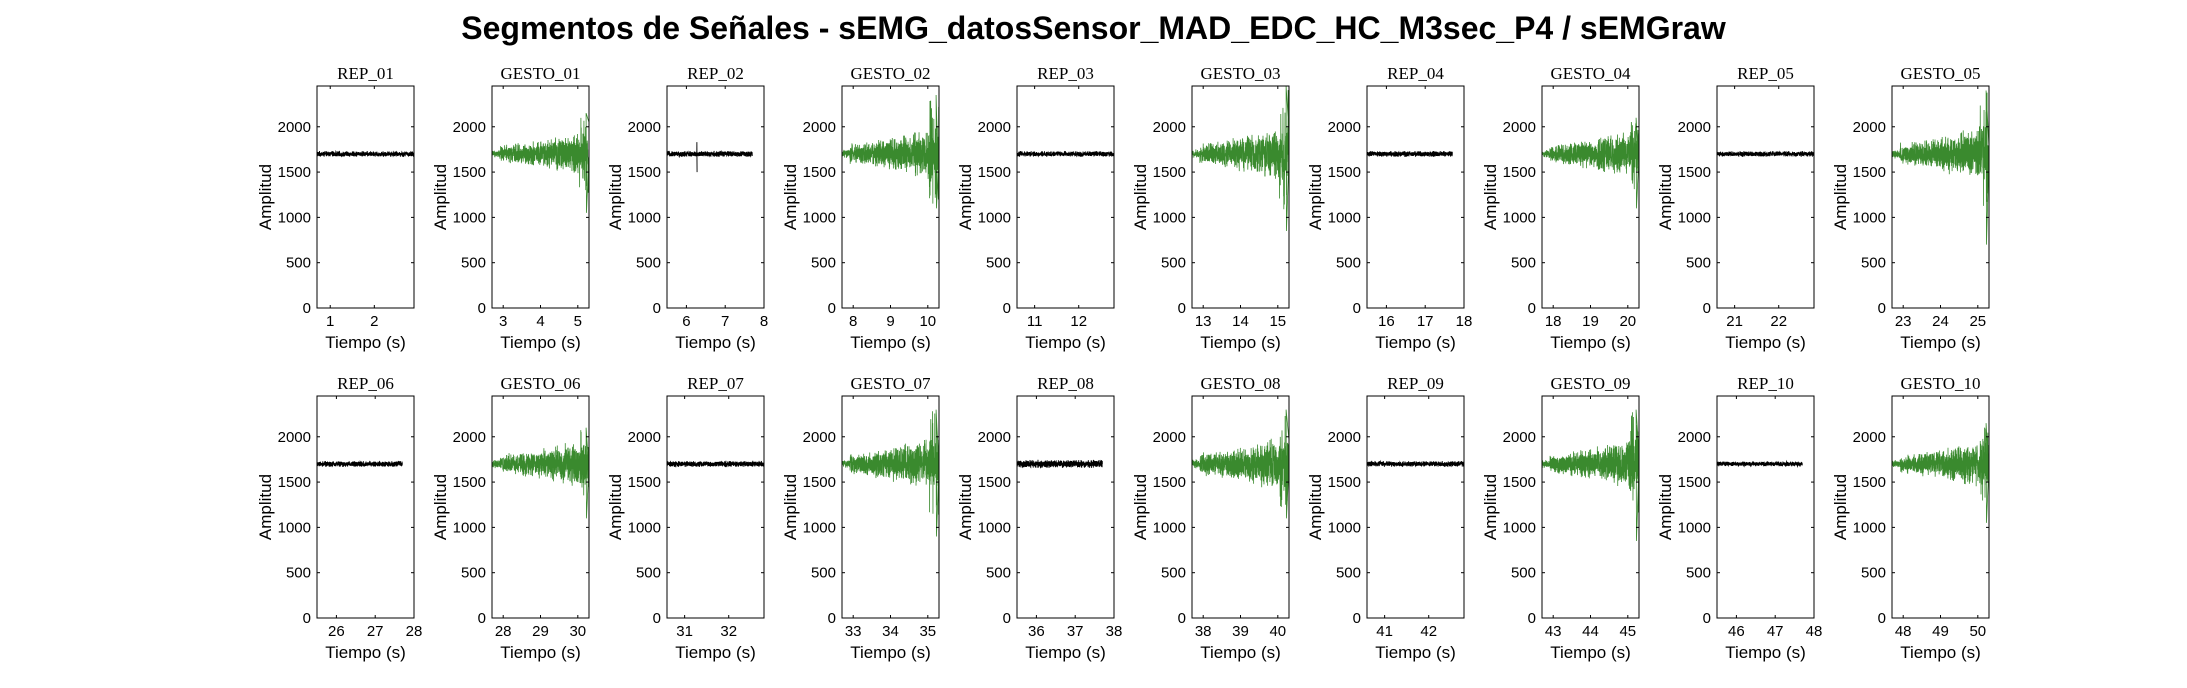 This screenshot has width=2187, height=688. Describe the element at coordinates (890, 321) in the screenshot. I see `x-tick-label: 9` at that location.